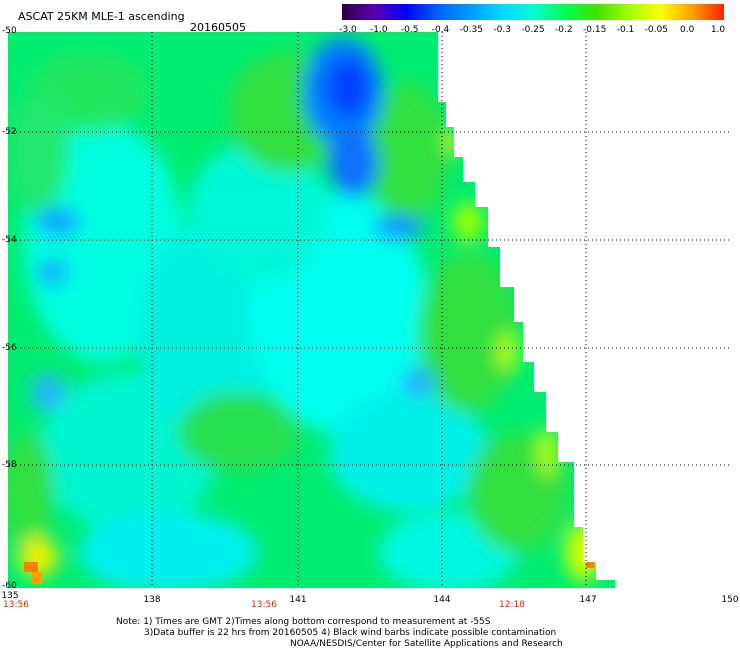 The image size is (740, 650). What do you see at coordinates (101, 16) in the screenshot?
I see `map-title: ASCAT 25KM MLE-1 ascending` at bounding box center [101, 16].